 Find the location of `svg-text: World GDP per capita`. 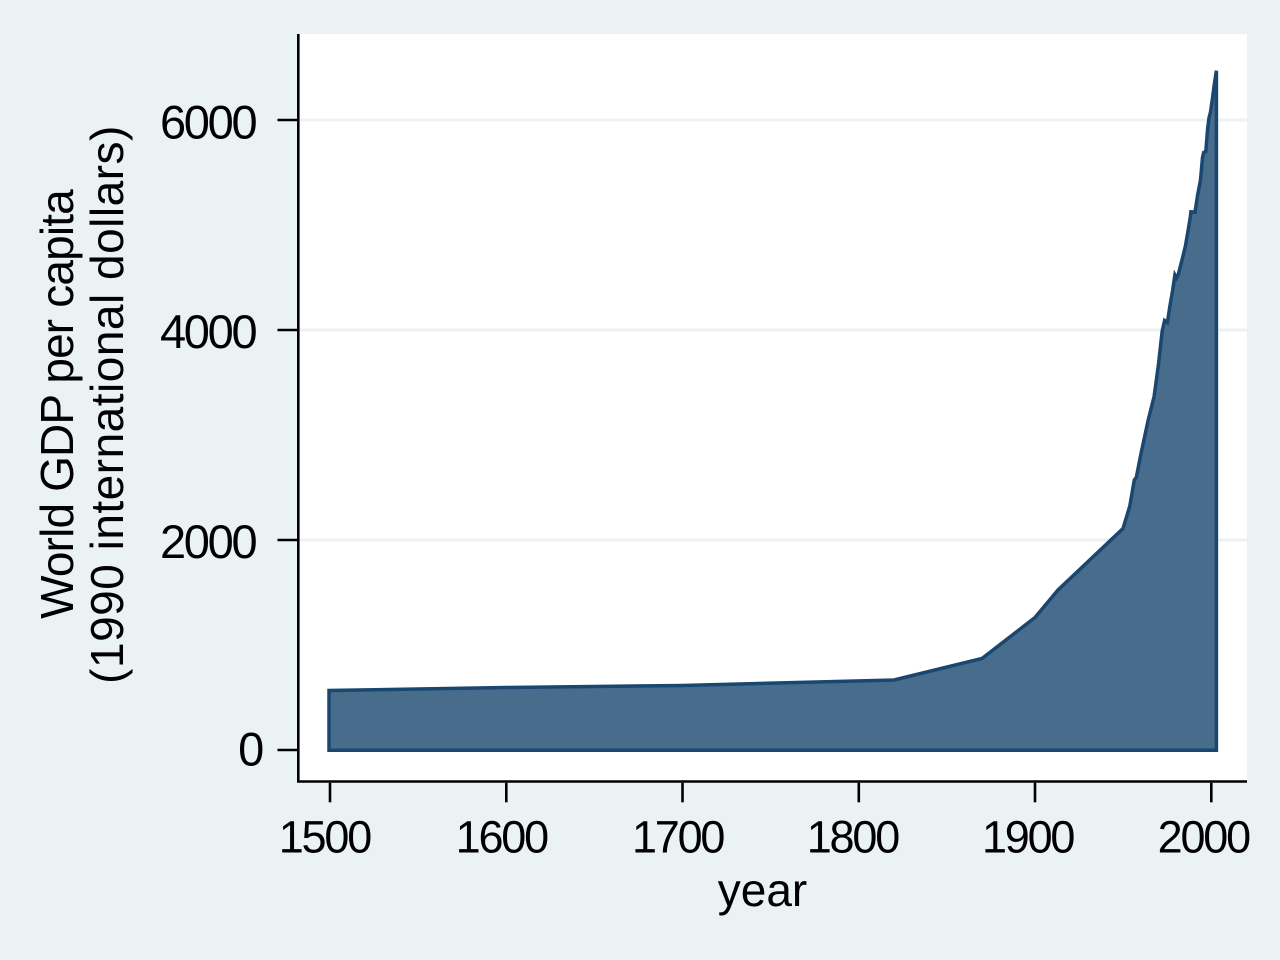

svg-text: World GDP per capita is located at coordinates (57, 404).